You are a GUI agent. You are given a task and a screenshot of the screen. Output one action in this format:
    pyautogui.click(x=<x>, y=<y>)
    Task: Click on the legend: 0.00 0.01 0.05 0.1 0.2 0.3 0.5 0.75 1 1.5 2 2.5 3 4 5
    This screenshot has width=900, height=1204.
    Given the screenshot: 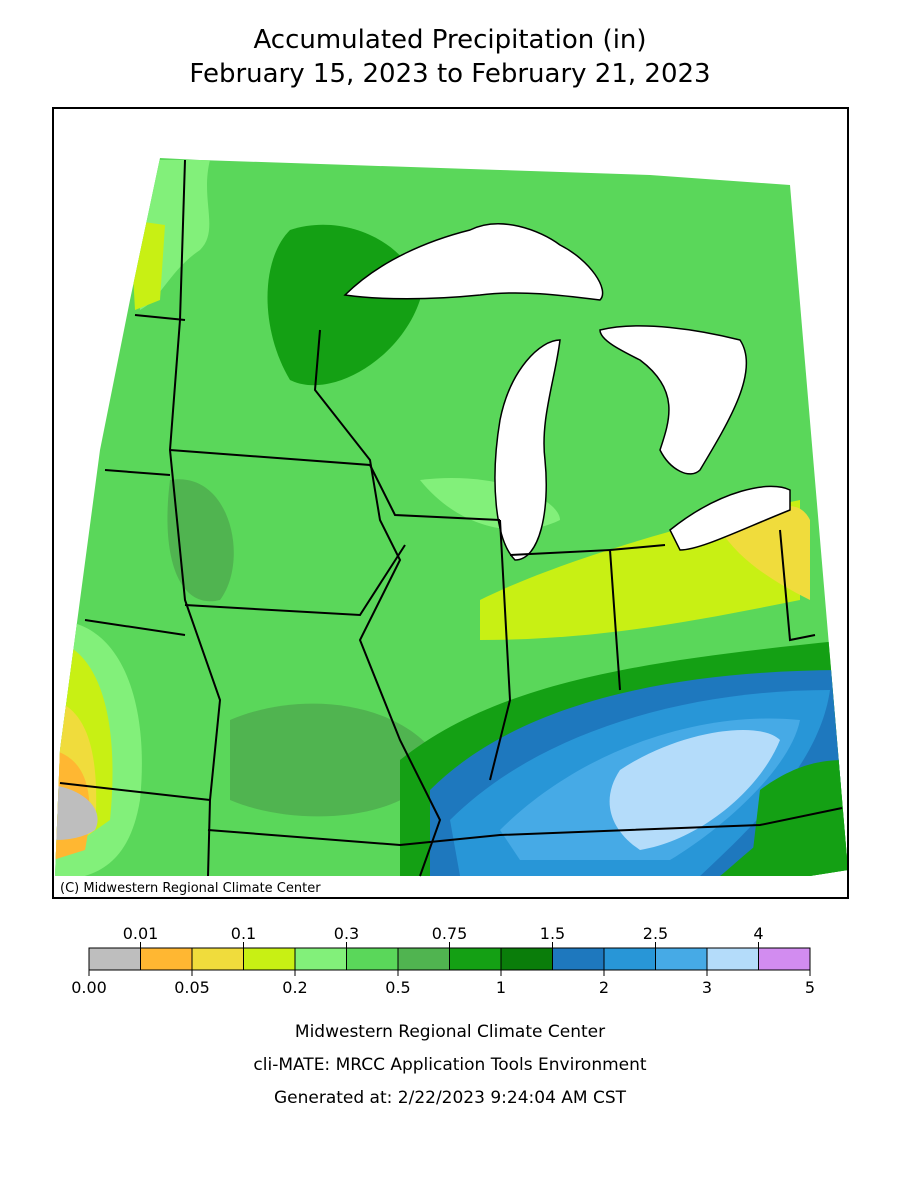 What is the action you would take?
    pyautogui.click(x=443, y=960)
    